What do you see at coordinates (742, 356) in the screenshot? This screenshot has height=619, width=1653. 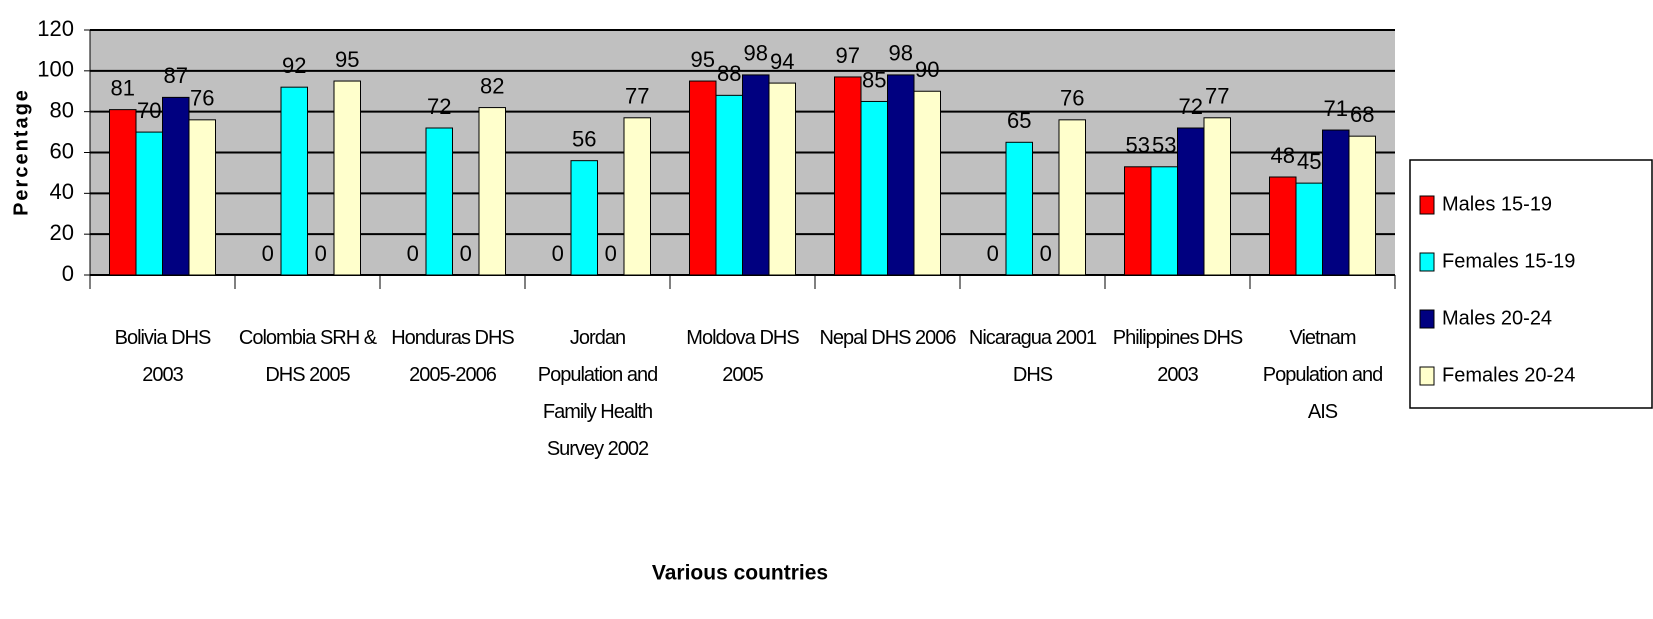 I see `x-tick-label: Moldova DHS 2005` at bounding box center [742, 356].